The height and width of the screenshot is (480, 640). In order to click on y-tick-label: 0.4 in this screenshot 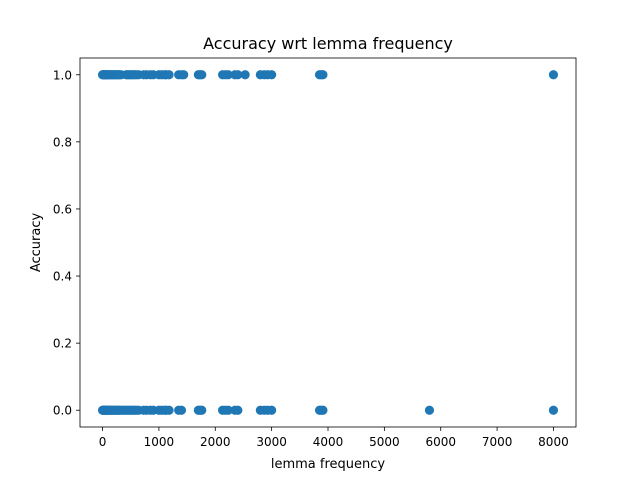, I will do `click(62, 277)`.